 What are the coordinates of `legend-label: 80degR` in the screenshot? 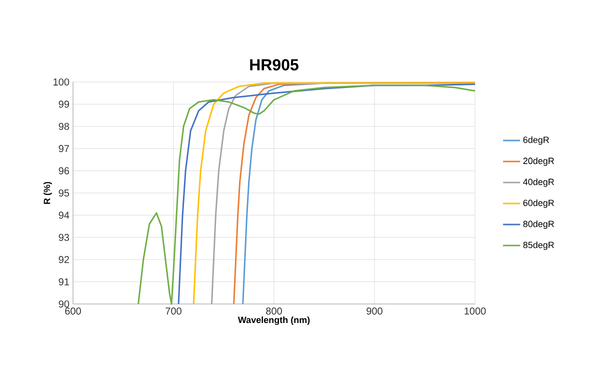 It's located at (538, 224).